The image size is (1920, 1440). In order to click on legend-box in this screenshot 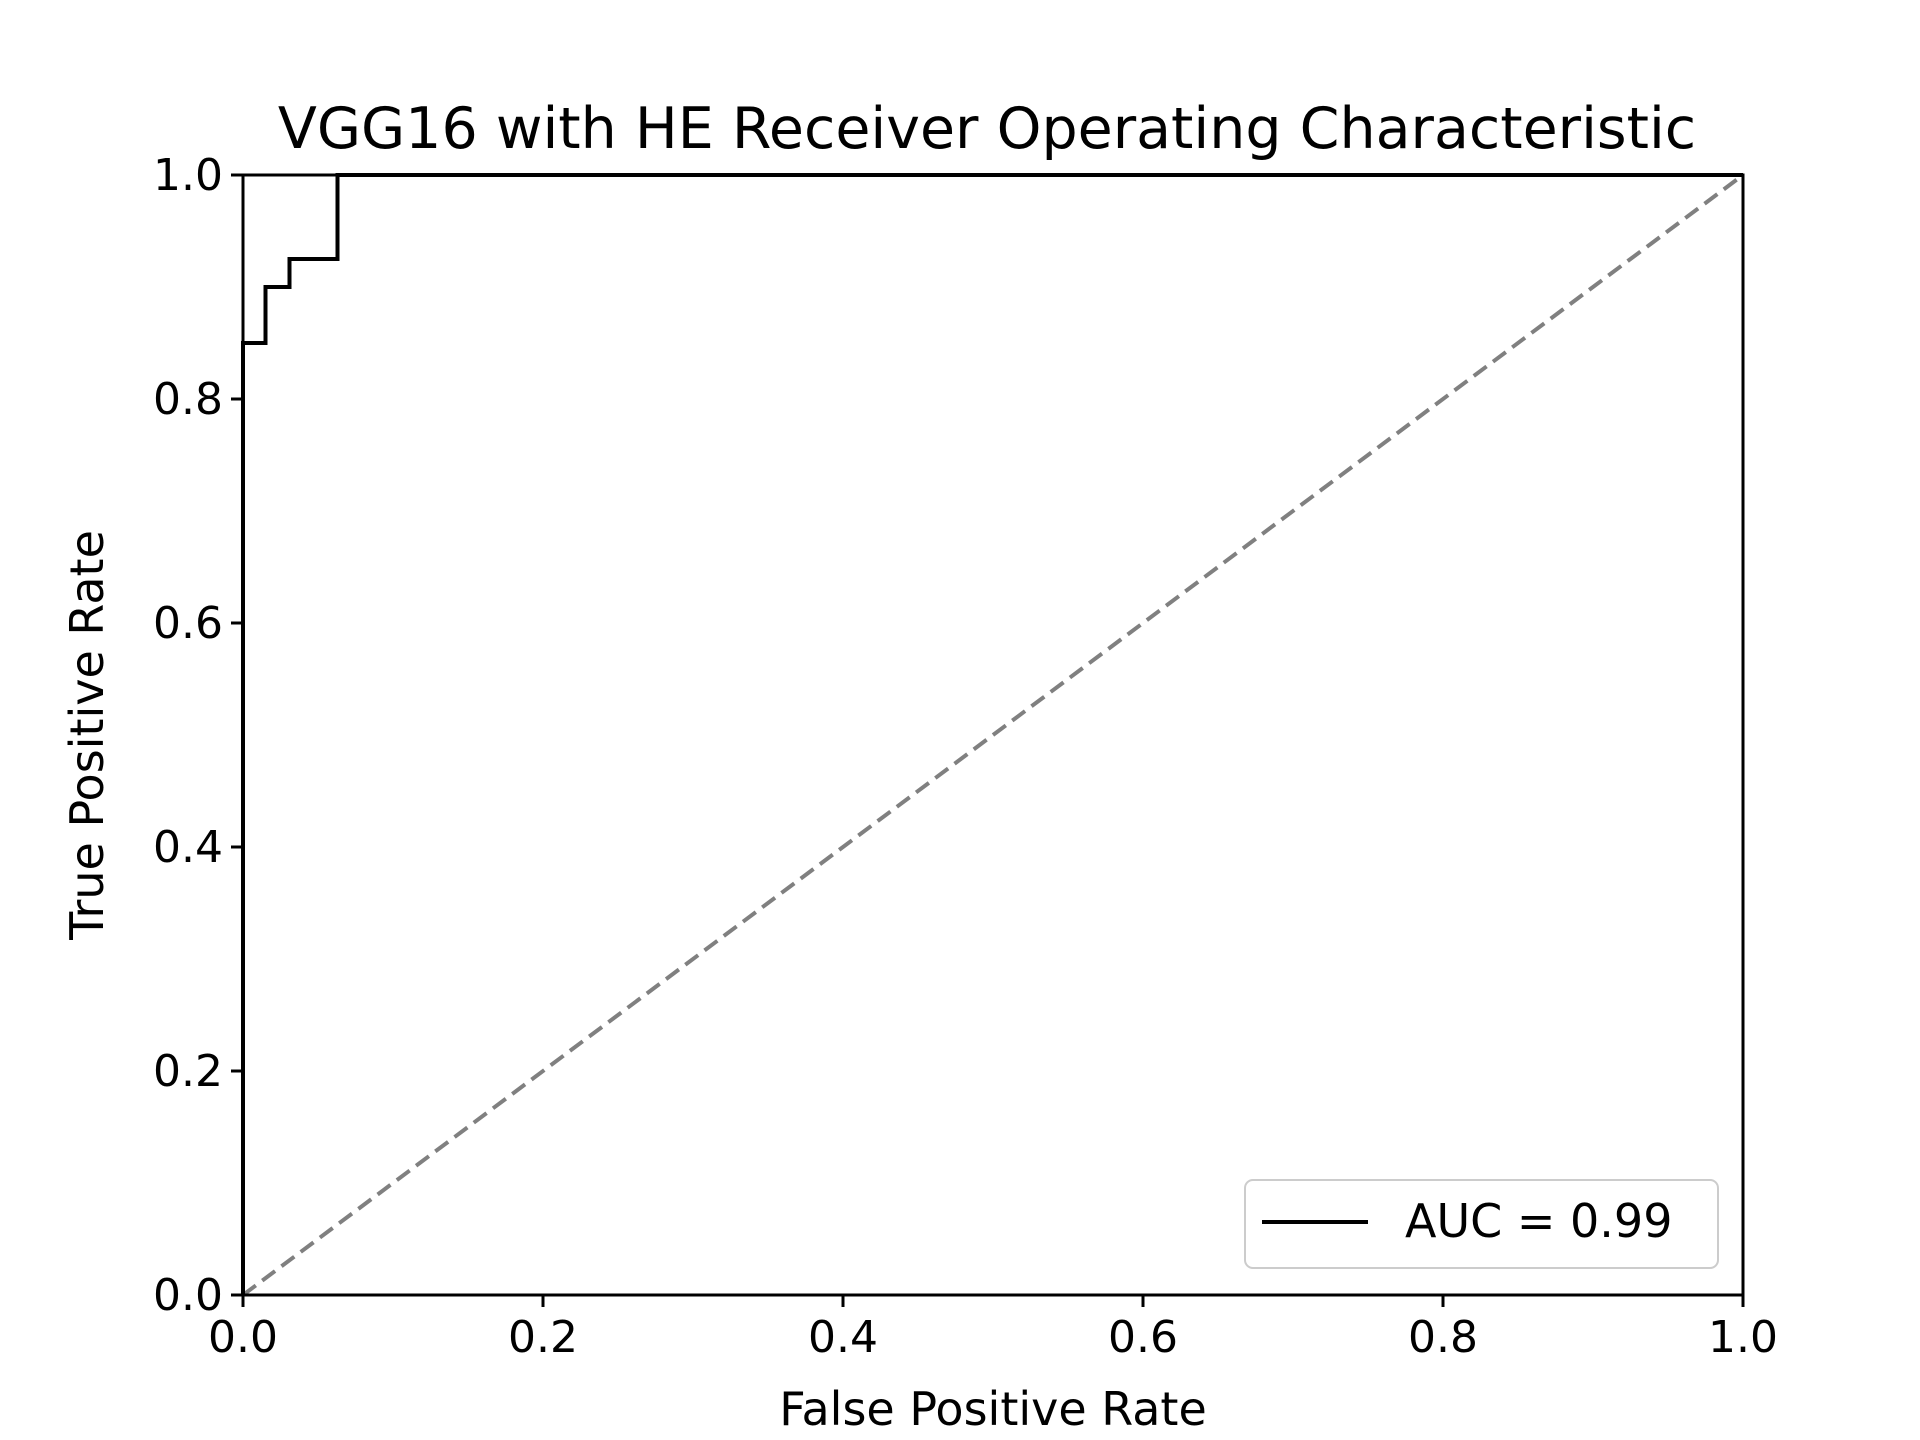, I will do `click(1481, 1224)`.